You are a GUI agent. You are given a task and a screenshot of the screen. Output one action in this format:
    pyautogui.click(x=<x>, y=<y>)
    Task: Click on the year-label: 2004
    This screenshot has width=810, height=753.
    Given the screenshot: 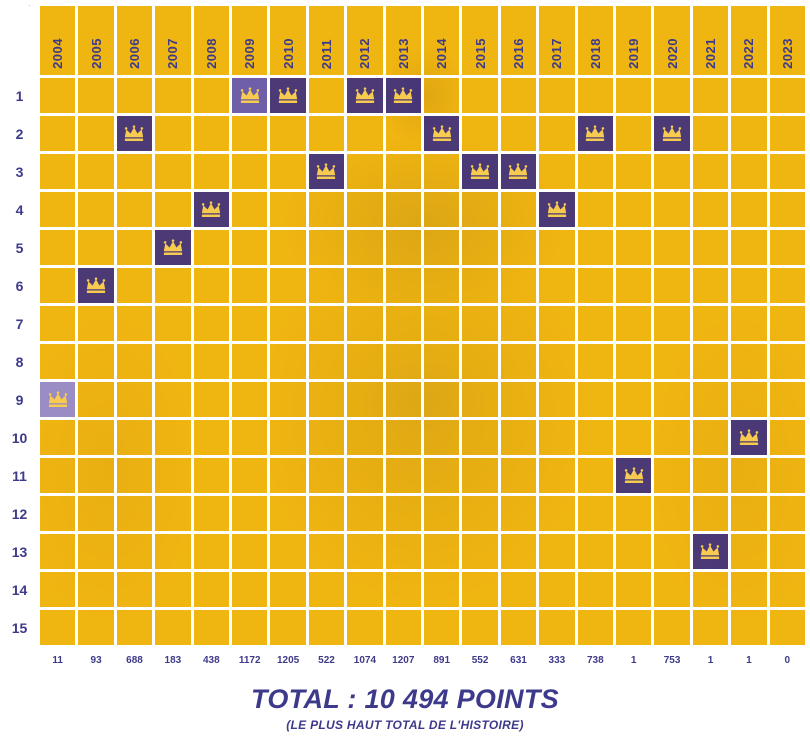 What is the action you would take?
    pyautogui.click(x=58, y=53)
    